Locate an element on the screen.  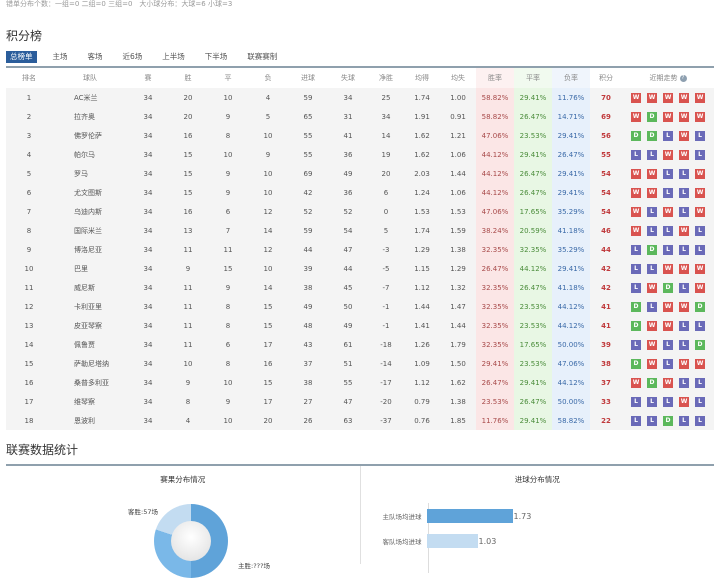
column-header: 进球 is located at coordinates (308, 78).